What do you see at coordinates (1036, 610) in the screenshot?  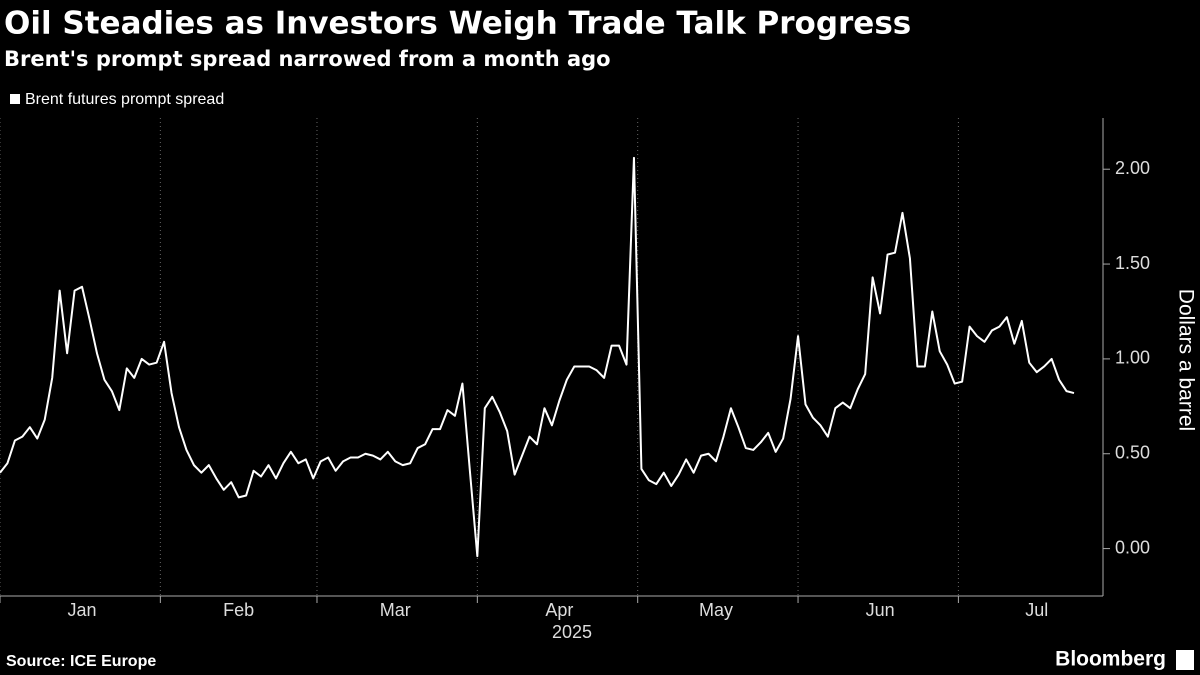 I see `x-tick-label: Jul` at bounding box center [1036, 610].